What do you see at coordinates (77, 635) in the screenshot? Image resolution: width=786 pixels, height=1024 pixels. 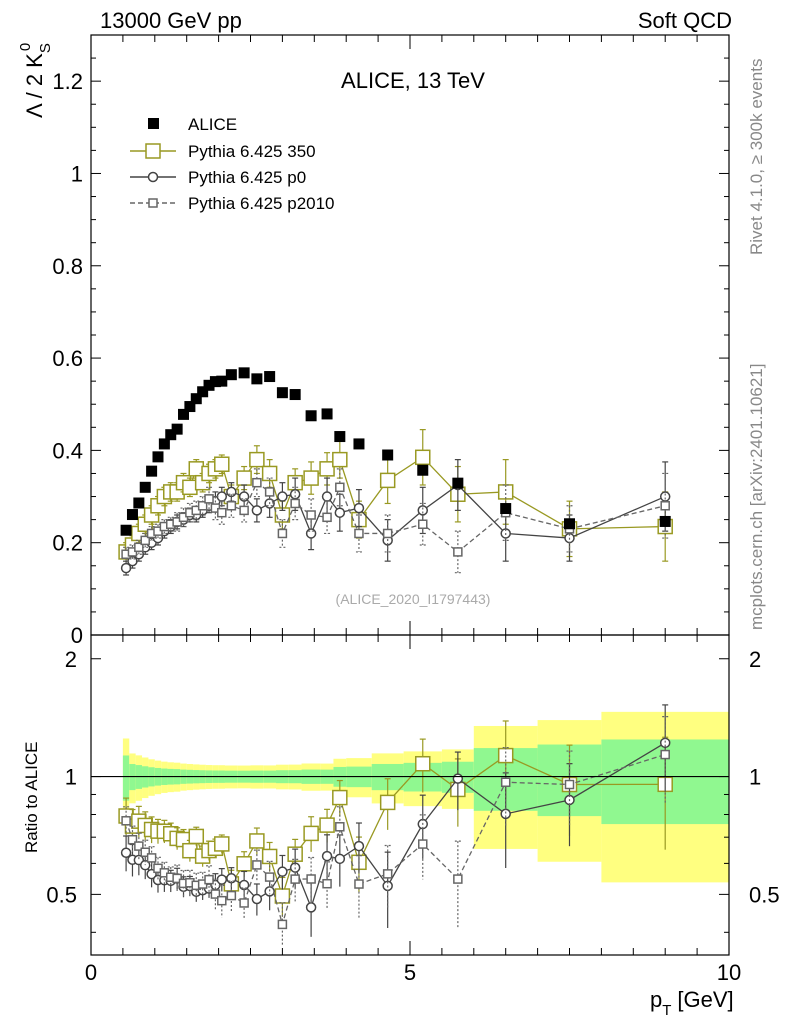 I see `main-y-tick-label: 0` at bounding box center [77, 635].